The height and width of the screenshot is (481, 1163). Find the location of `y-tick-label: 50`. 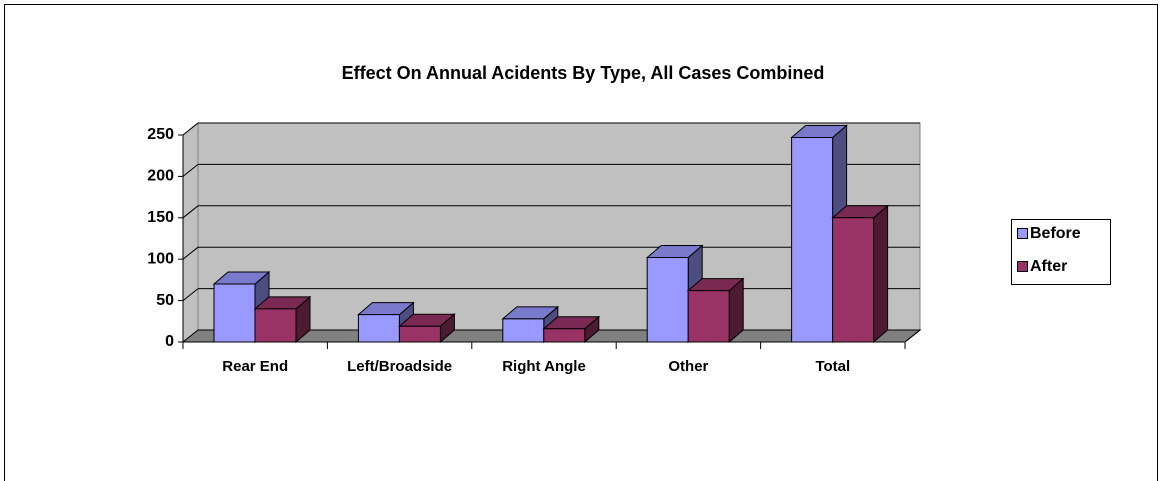

y-tick-label: 50 is located at coordinates (165, 300).